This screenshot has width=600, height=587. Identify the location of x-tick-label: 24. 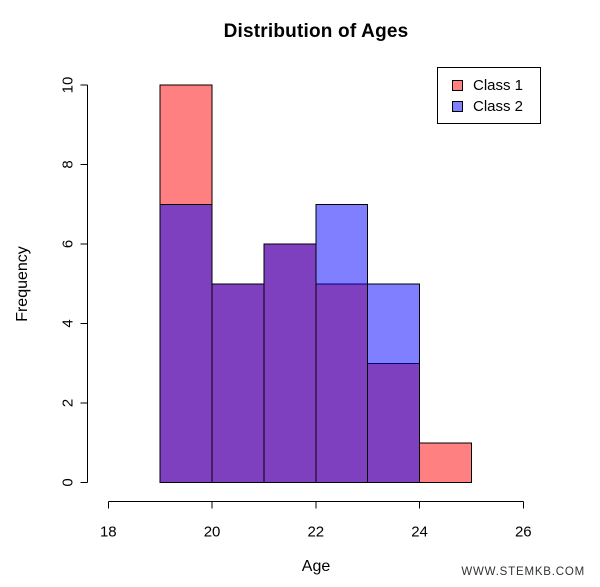
(419, 532).